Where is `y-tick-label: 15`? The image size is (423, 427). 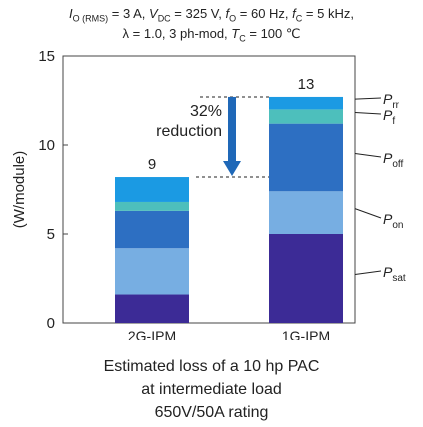
y-tick-label: 15 is located at coordinates (46, 56).